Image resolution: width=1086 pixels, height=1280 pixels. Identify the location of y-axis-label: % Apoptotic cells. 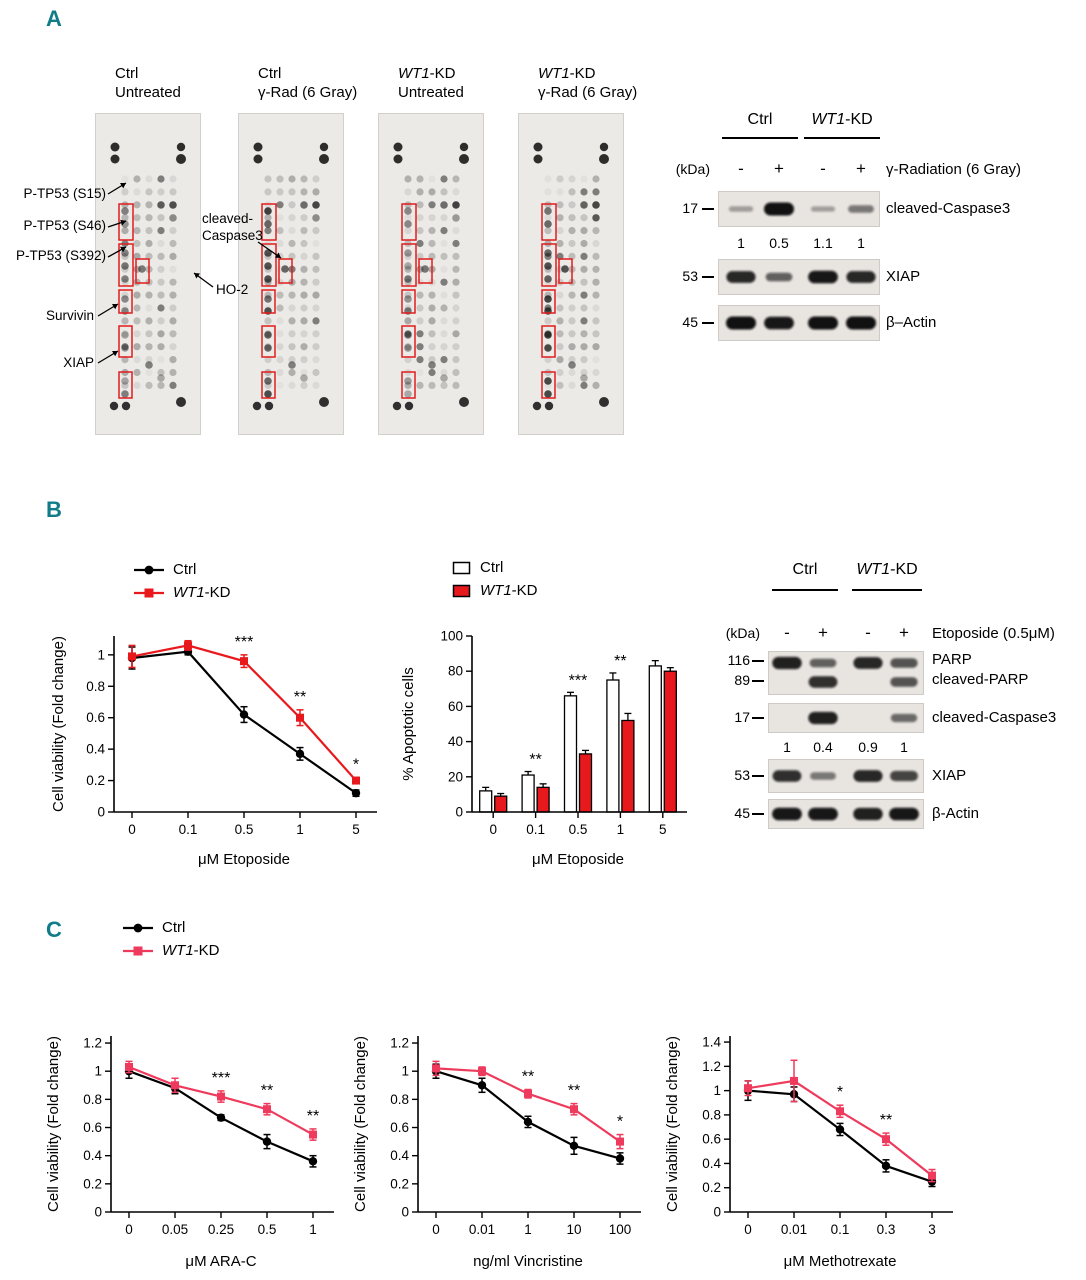
(408, 723).